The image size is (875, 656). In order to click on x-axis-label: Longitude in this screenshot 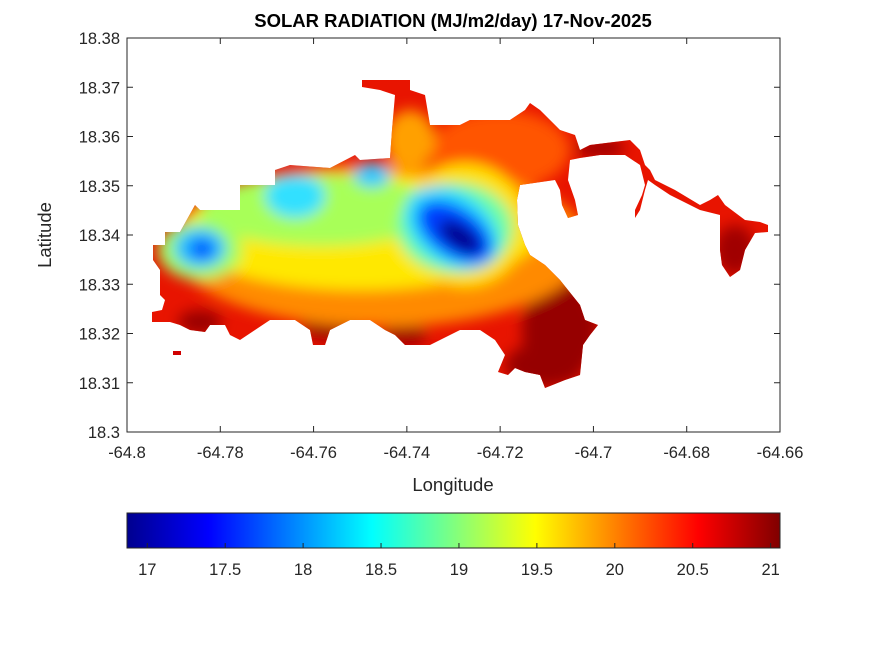, I will do `click(452, 484)`.